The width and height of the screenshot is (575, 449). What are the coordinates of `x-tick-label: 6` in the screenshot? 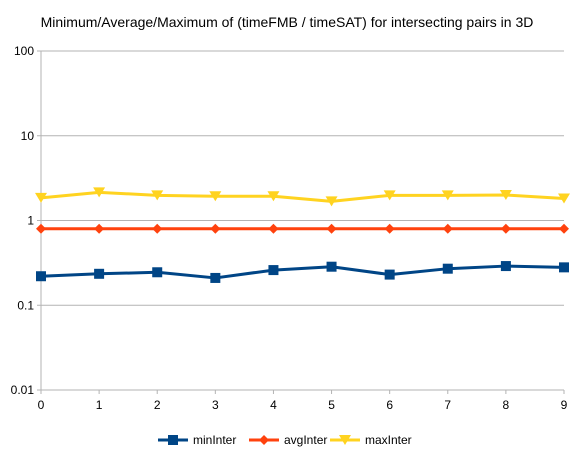 It's located at (389, 405).